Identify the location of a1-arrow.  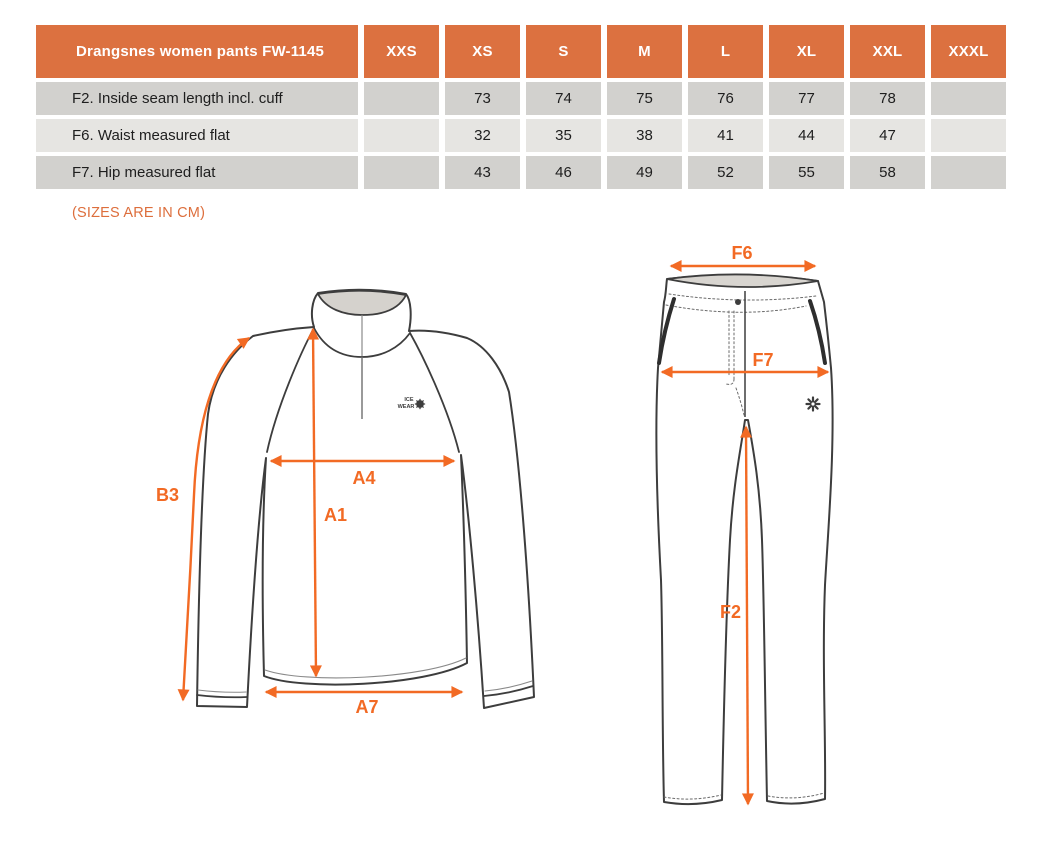
(314, 502).